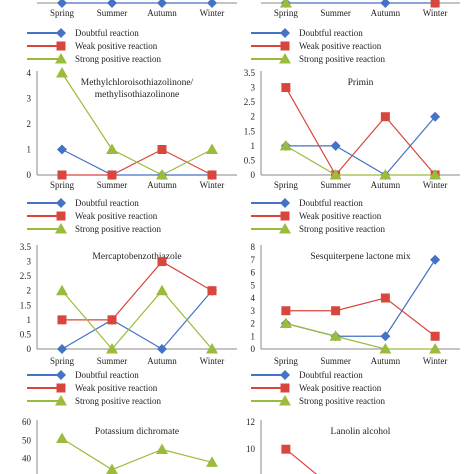  Describe the element at coordinates (250, 102) in the screenshot. I see `y-tick-label: 2.5` at that location.